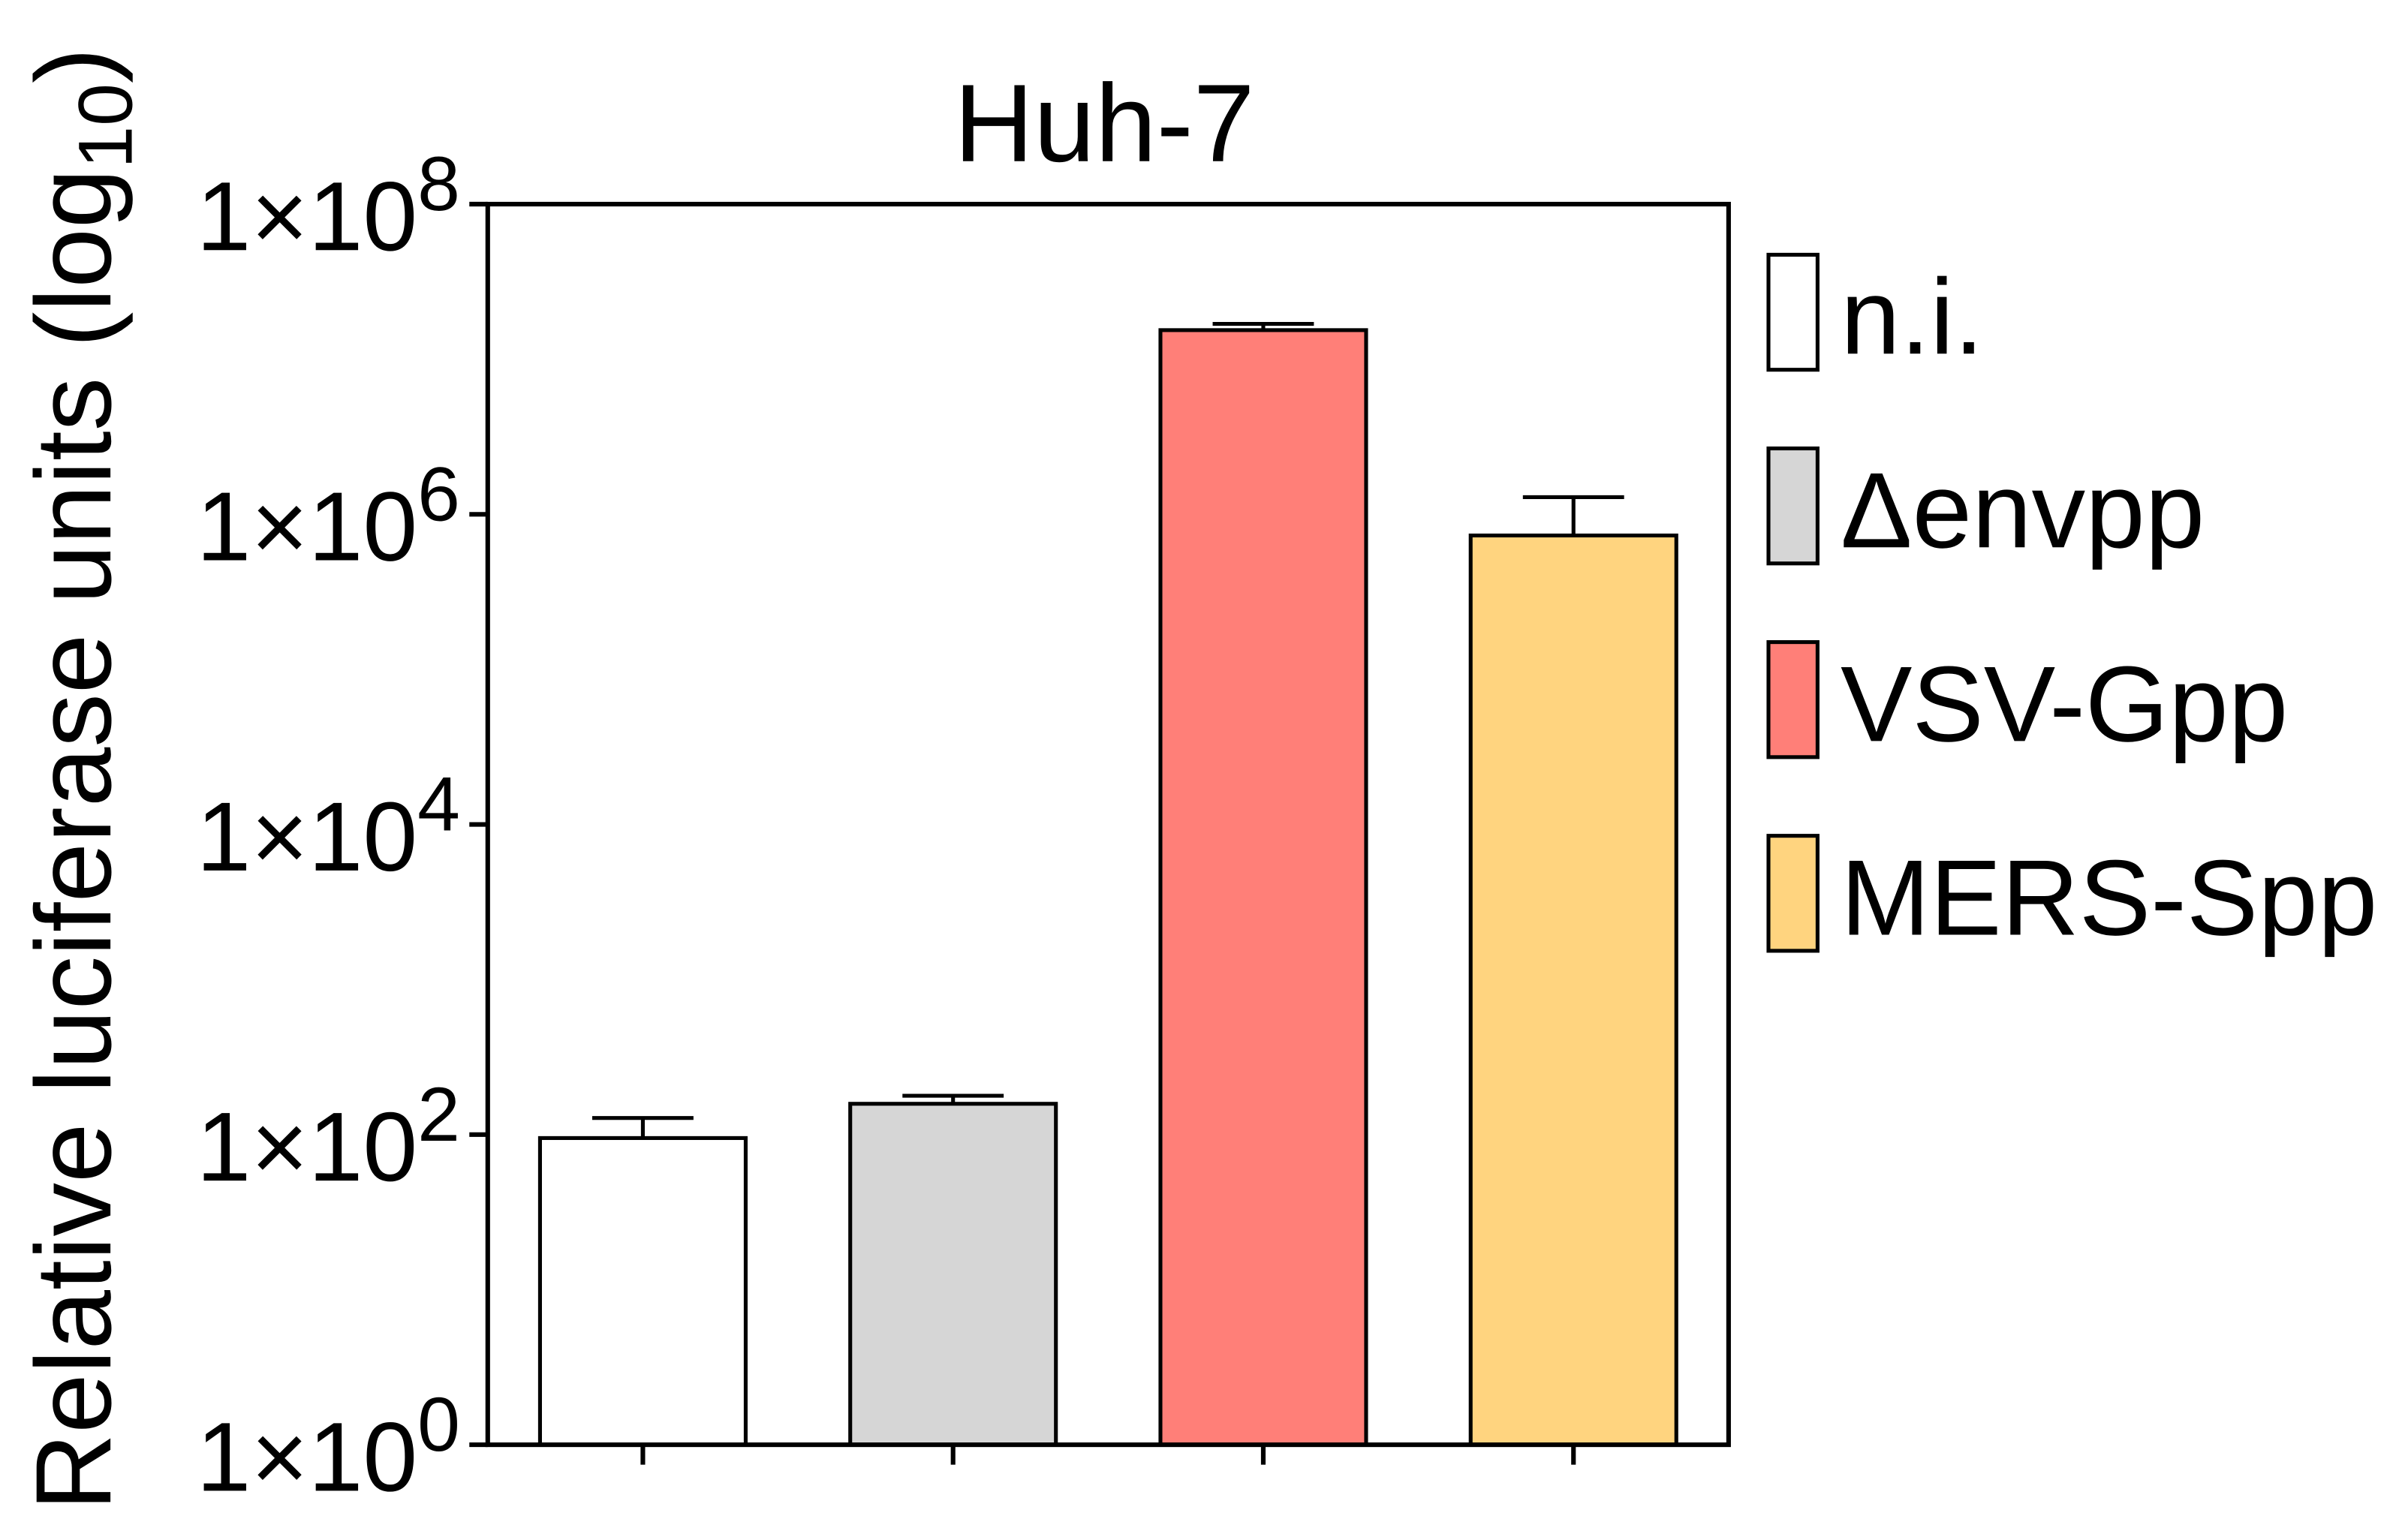 The image size is (2405, 1540). What do you see at coordinates (74, 840) in the screenshot?
I see `y-axis-label-main: Relative luciferase units (log` at bounding box center [74, 840].